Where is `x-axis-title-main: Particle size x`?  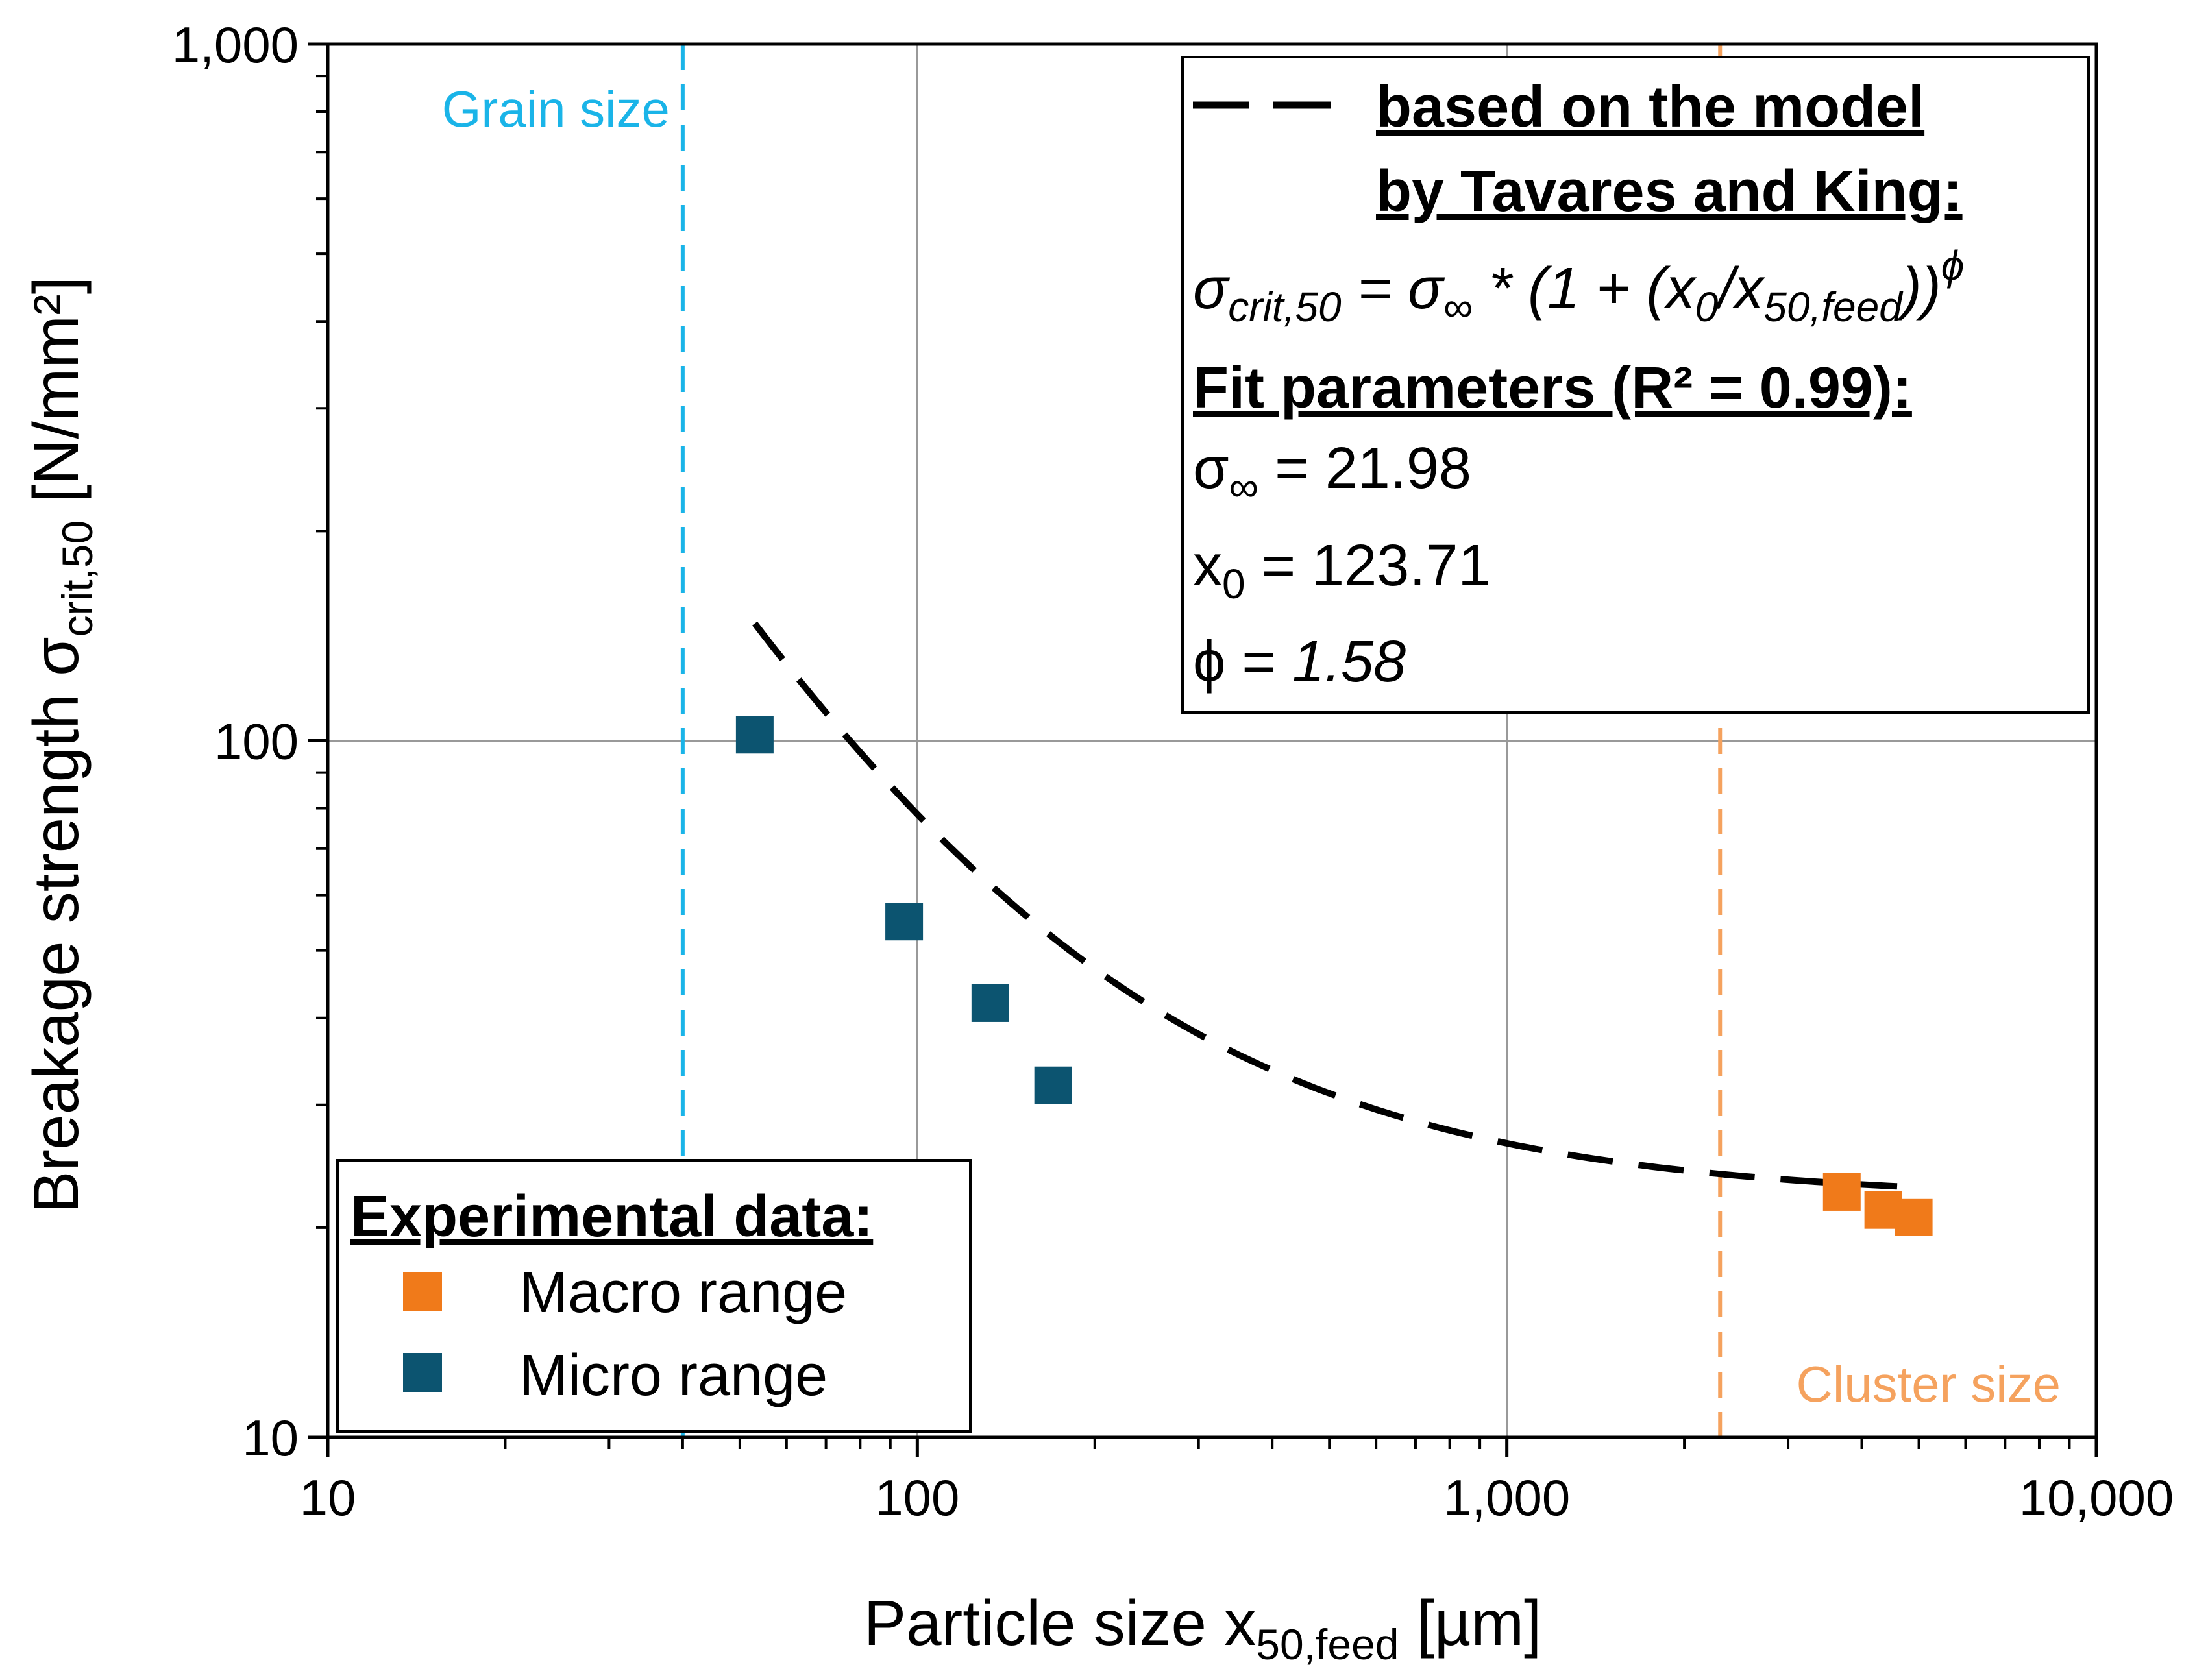
x-axis-title-main: Particle size x is located at coordinates (1060, 1623).